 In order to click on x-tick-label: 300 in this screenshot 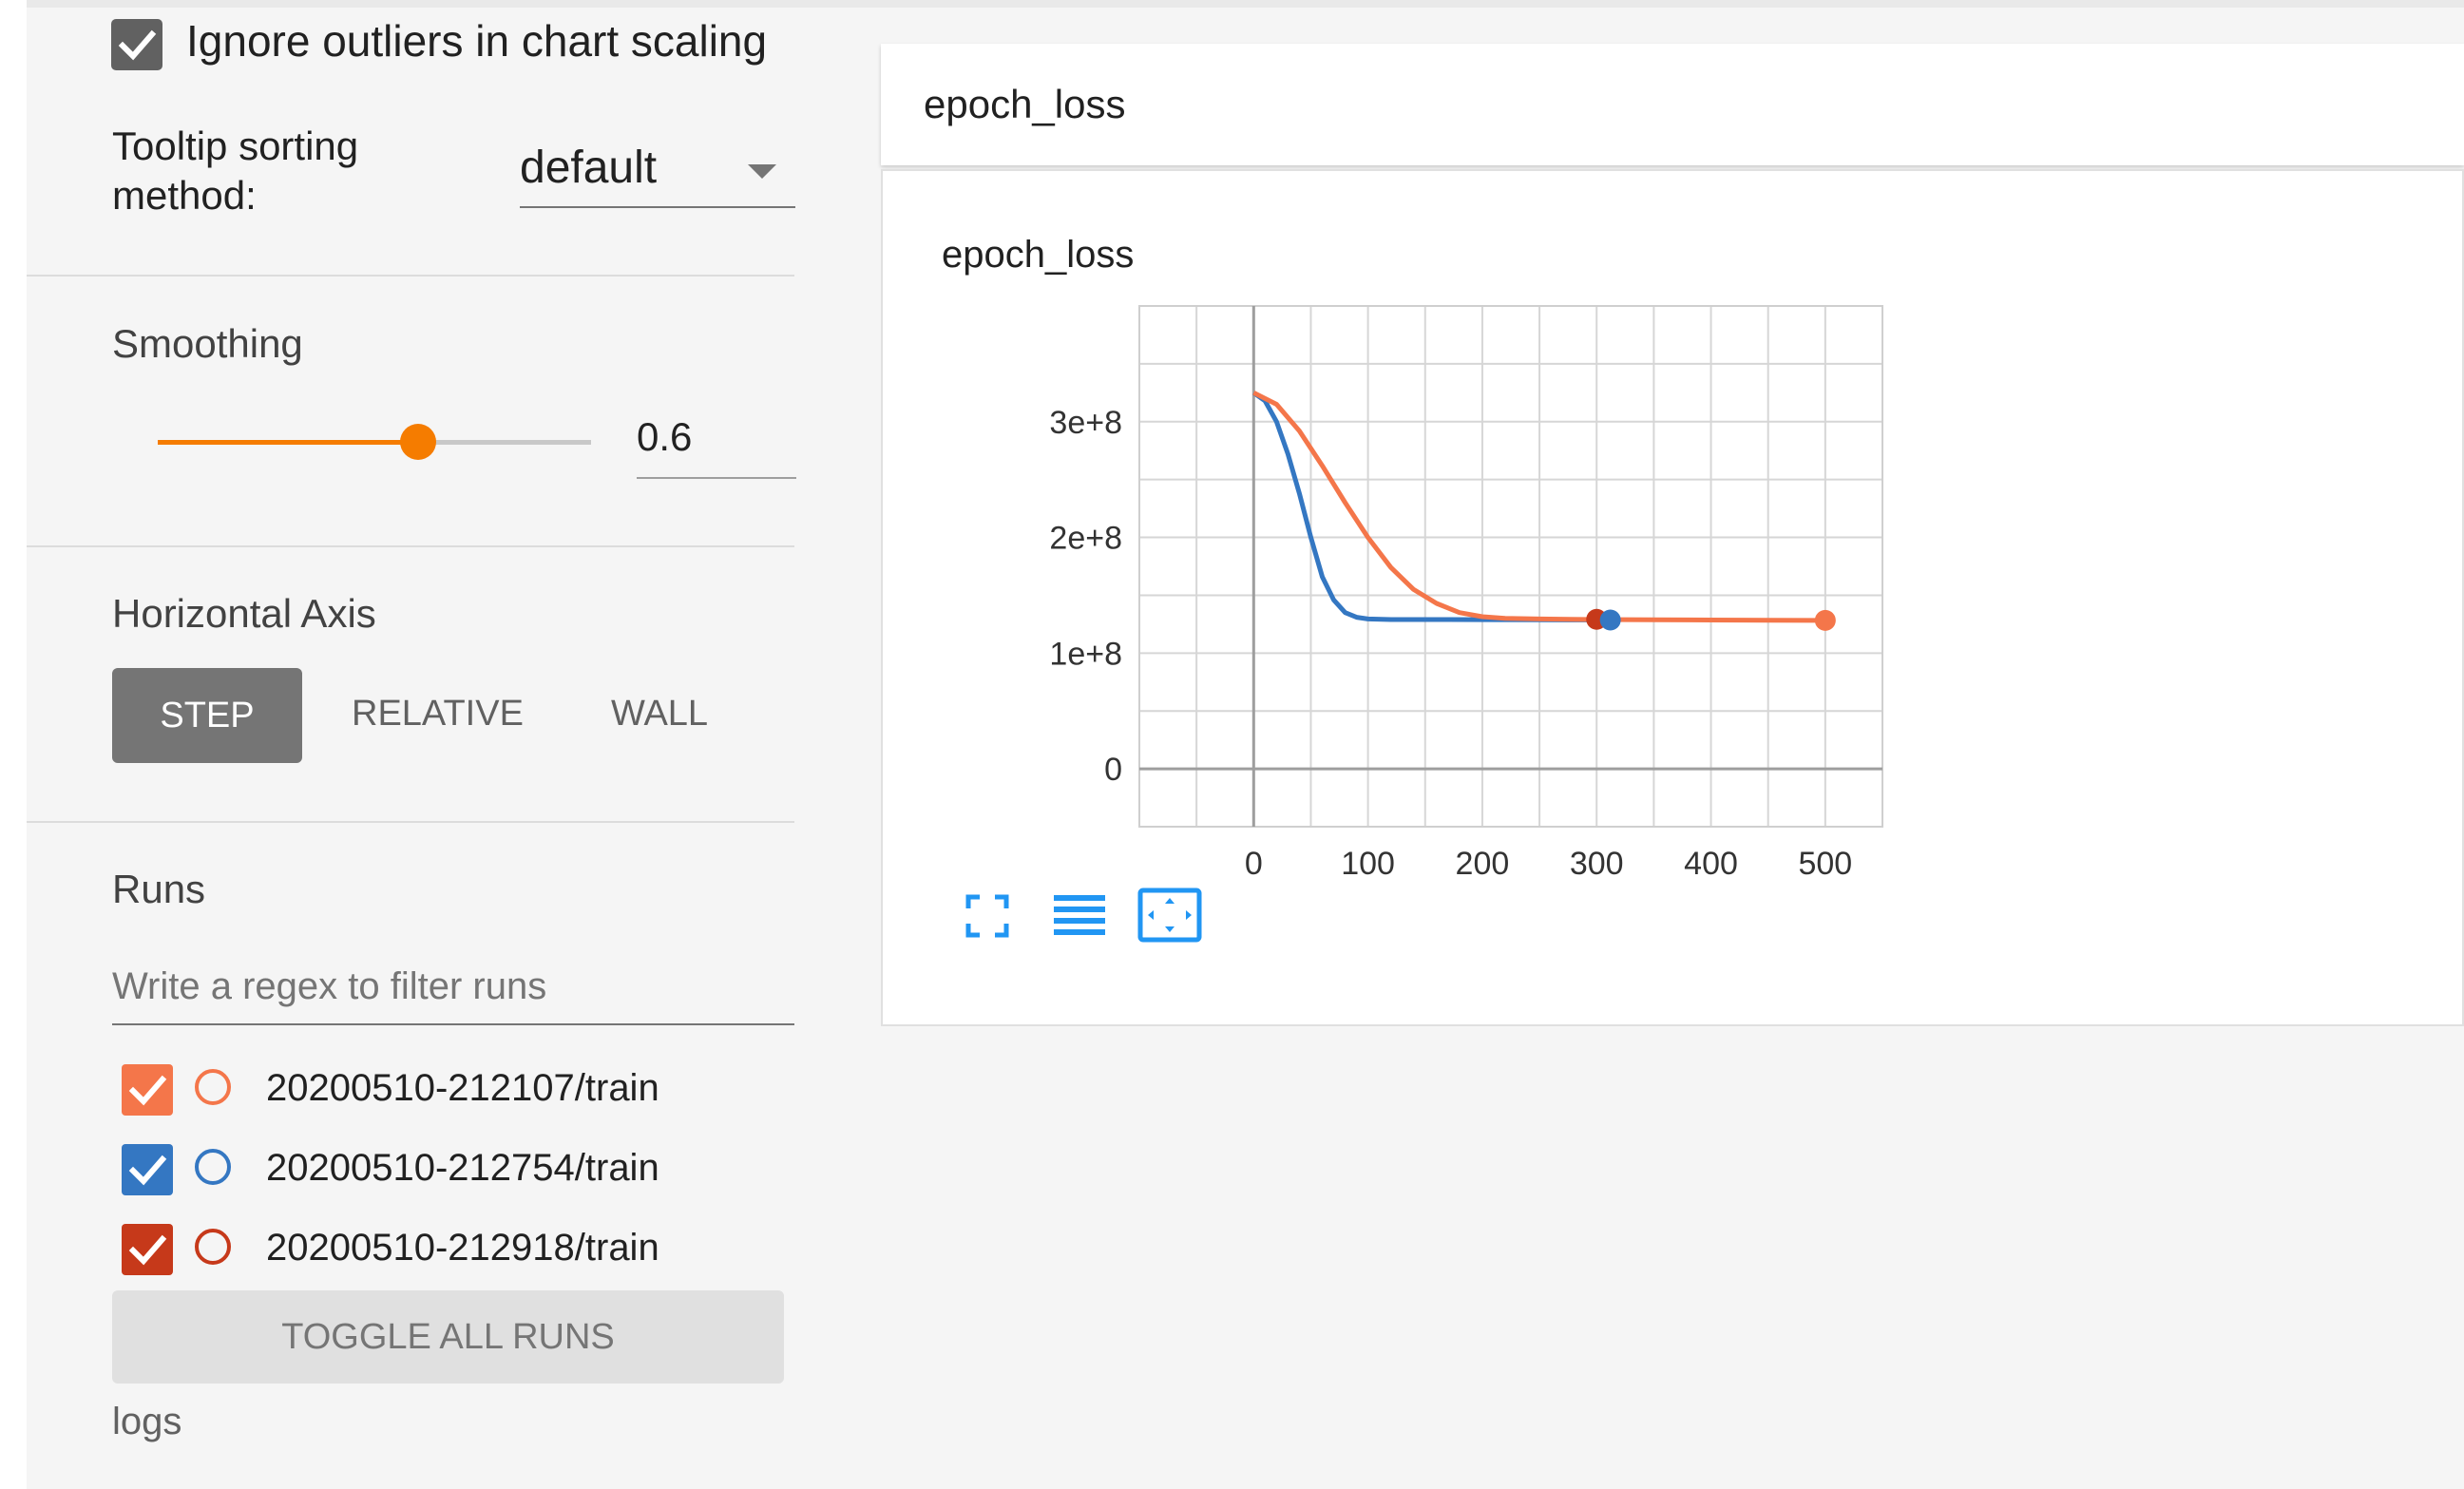, I will do `click(1597, 864)`.